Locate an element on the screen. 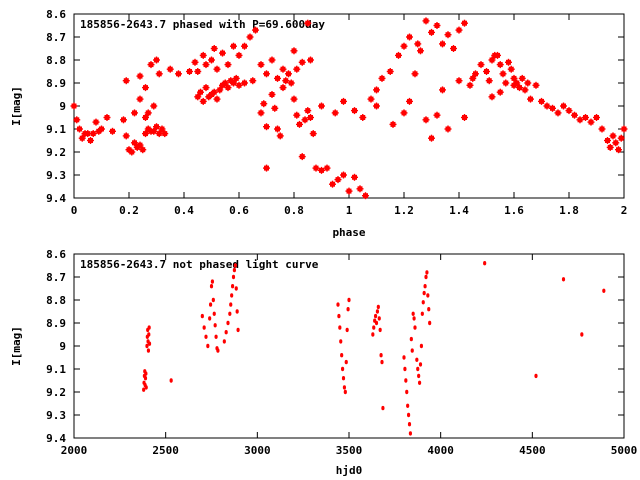  phased-y-tick-label: 8.6 is located at coordinates (56, 14).